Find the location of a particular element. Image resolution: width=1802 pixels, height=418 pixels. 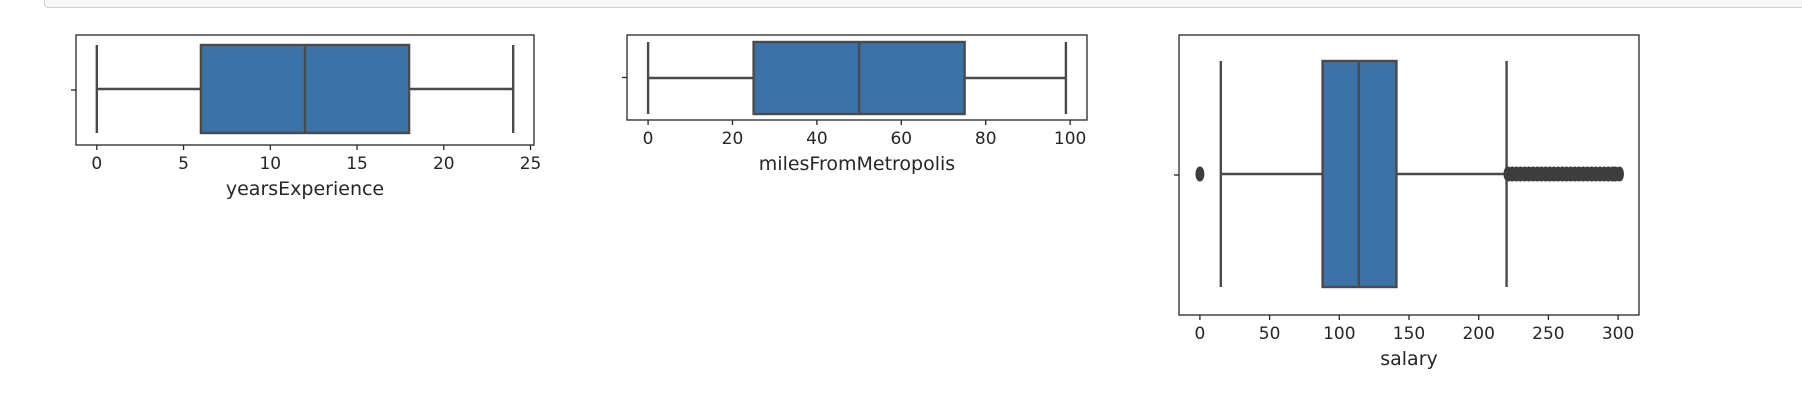

x-axis-label: salary is located at coordinates (1409, 359).